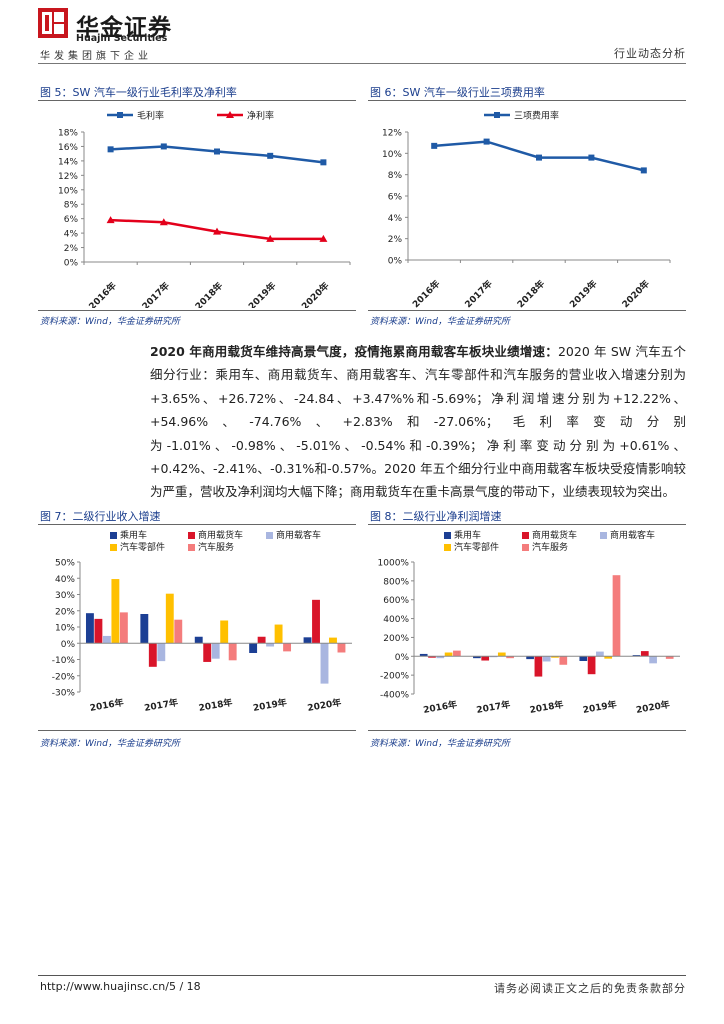 Image resolution: width=724 pixels, height=1024 pixels. Describe the element at coordinates (122, 38) in the screenshot. I see `brand-name-en: Huajin Securities` at that location.